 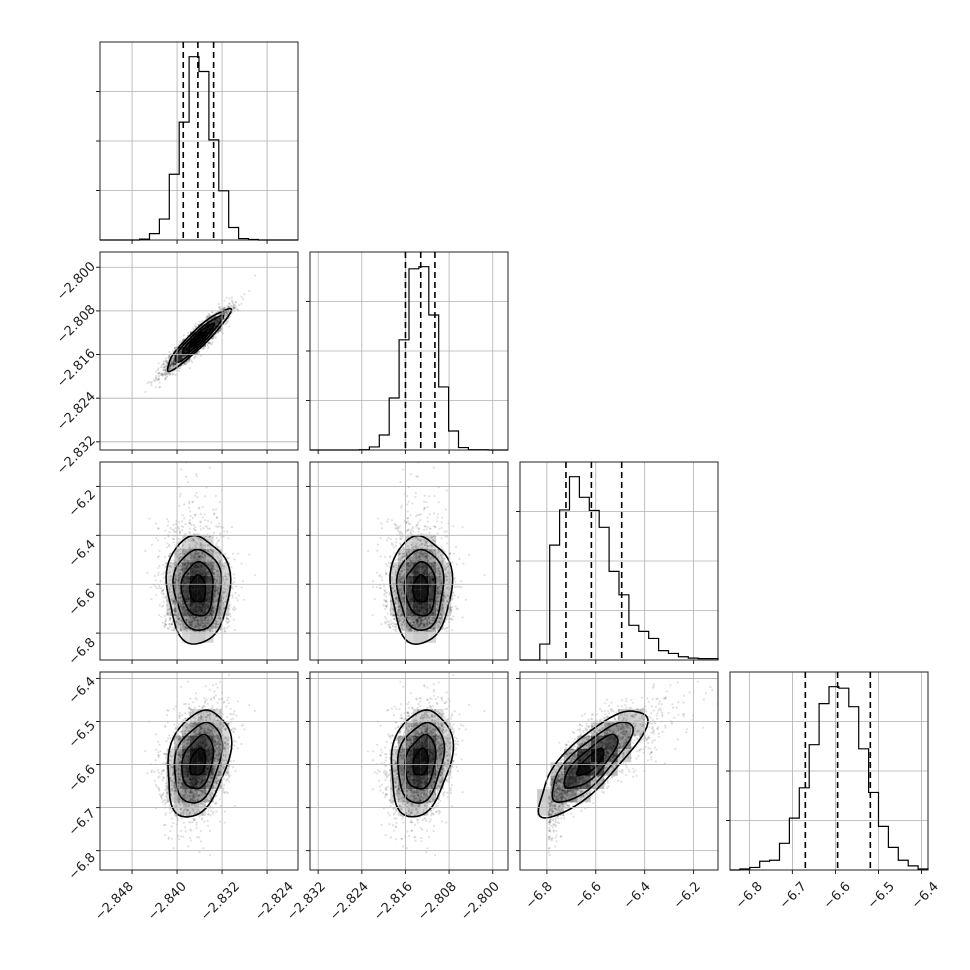 I want to click on density-cell, so click(x=209, y=320).